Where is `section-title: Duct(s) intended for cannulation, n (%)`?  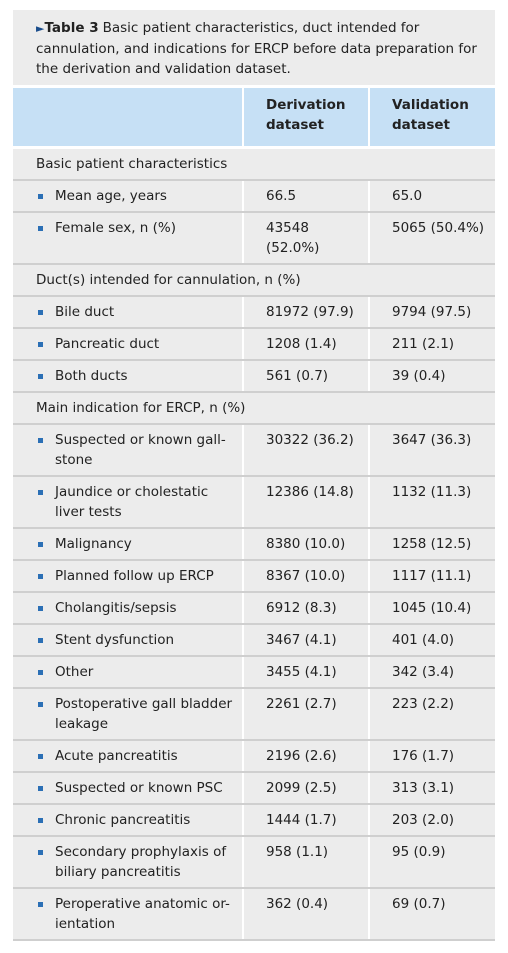
section-title: Duct(s) intended for cannulation, n (%) is located at coordinates (254, 280).